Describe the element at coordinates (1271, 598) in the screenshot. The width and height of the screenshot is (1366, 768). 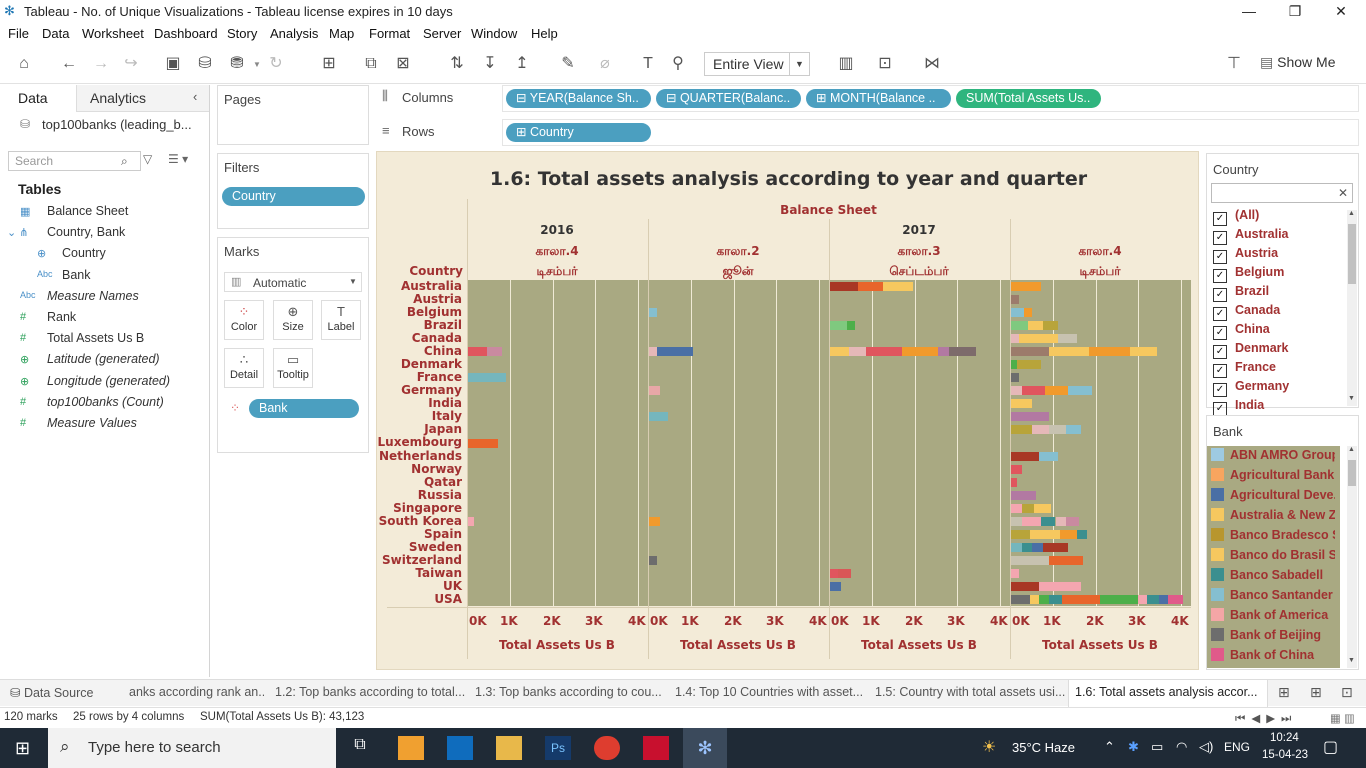
I see `bank-legend-item: Banco Santander` at that location.